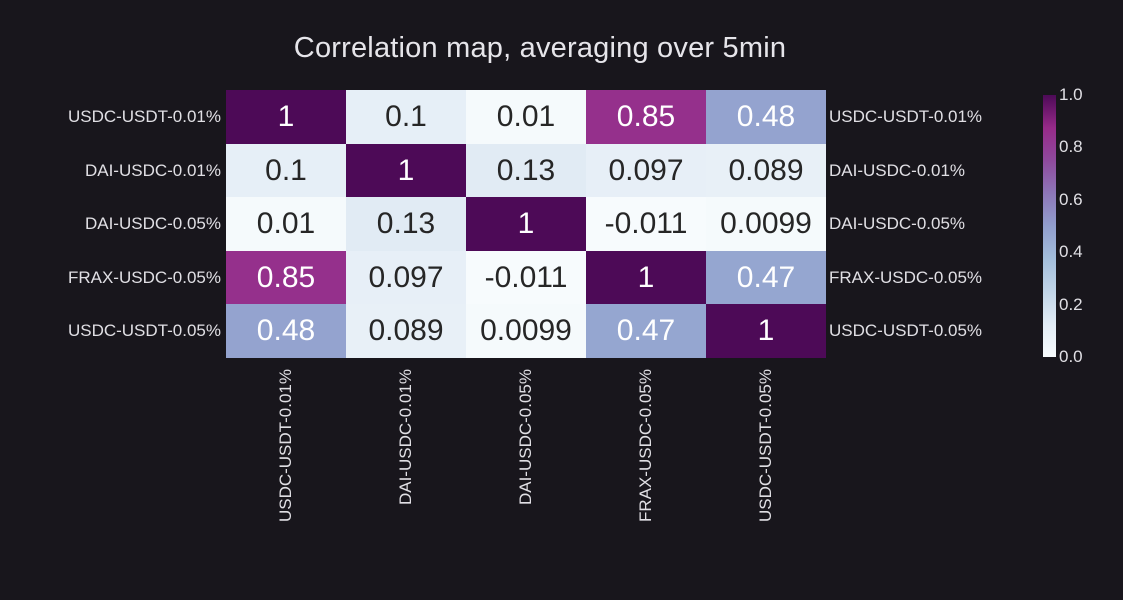  I want to click on x-axis-label: DAI-USDC-0.01%, so click(405, 437).